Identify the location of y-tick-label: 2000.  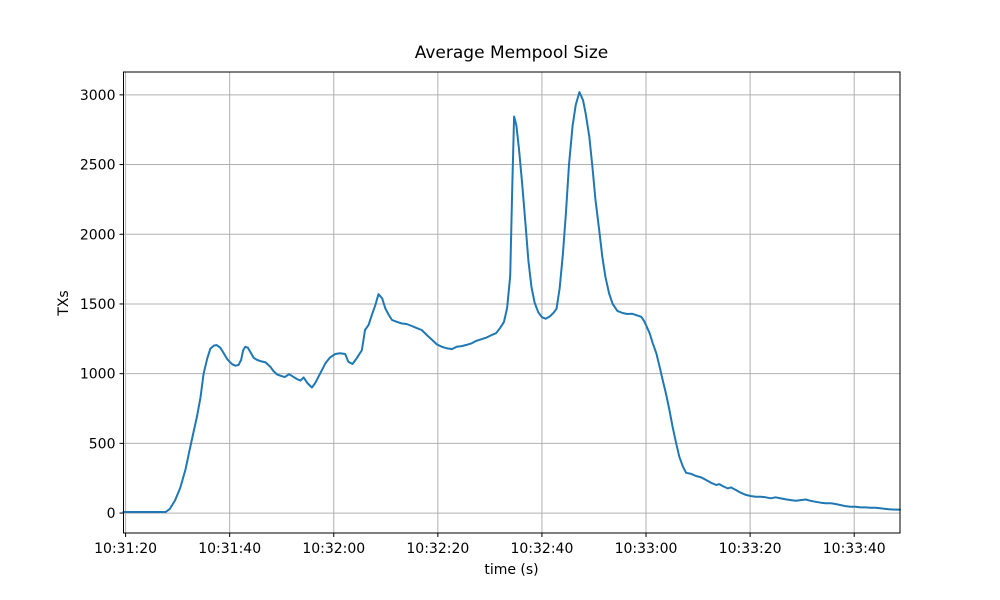
(98, 235).